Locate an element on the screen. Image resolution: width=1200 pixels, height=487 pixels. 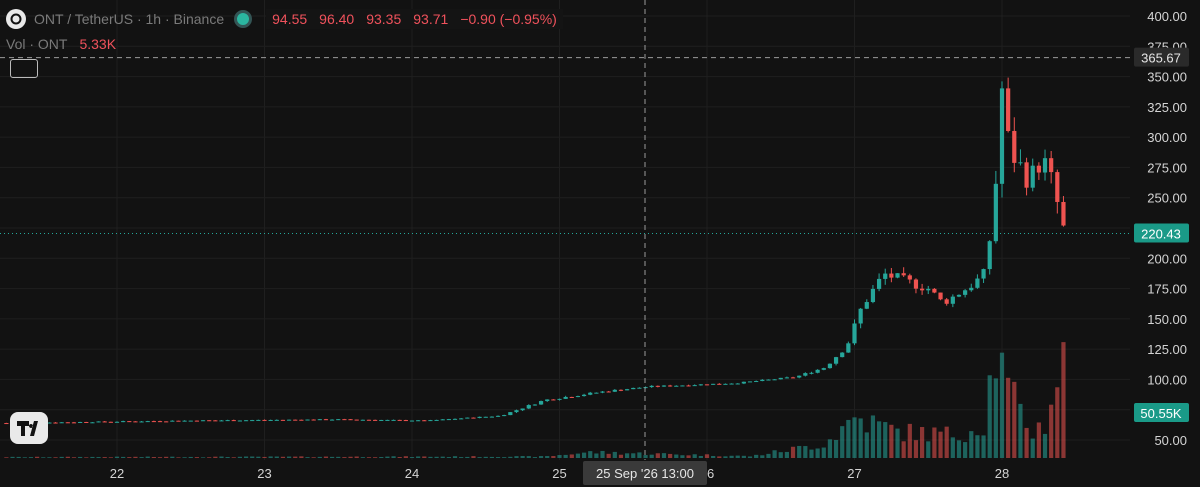
time-tick-label: 28 is located at coordinates (1002, 473).